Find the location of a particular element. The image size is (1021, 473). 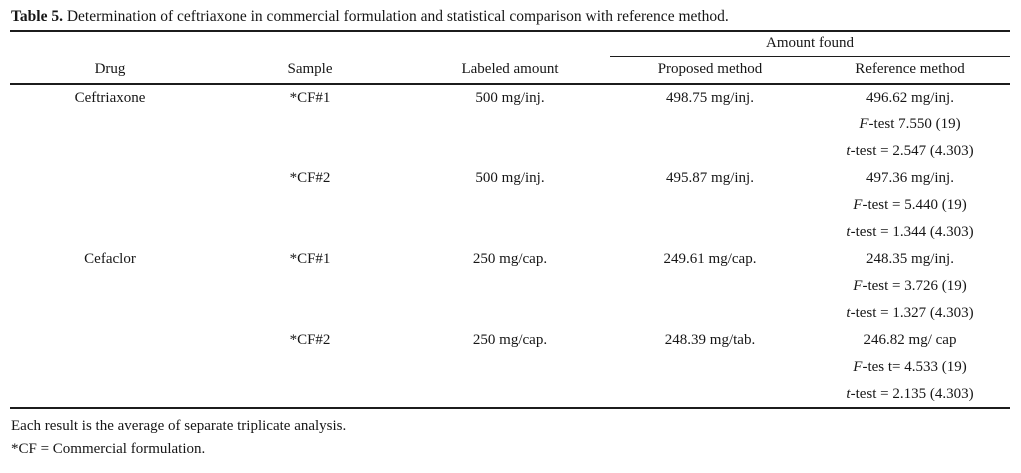

proposed-method-cell: 495.87 mg/inj. is located at coordinates (710, 178).